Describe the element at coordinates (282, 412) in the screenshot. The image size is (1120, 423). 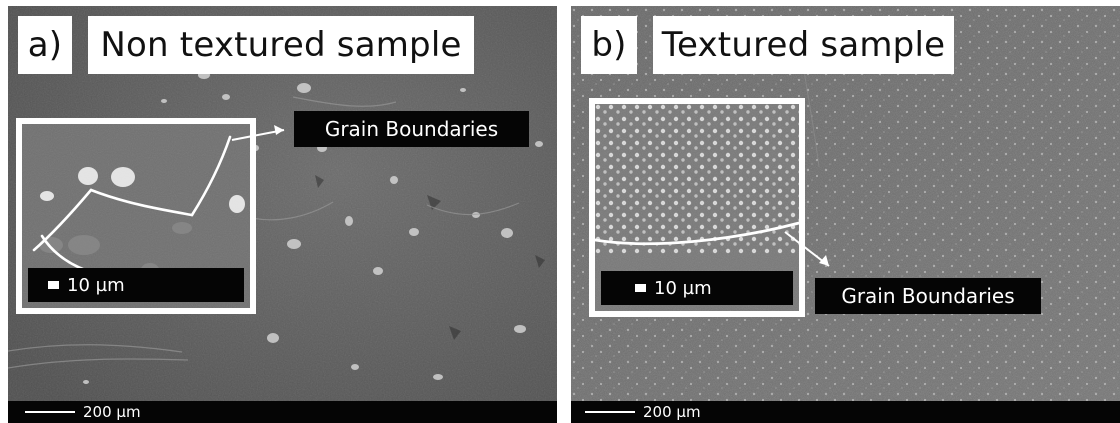
I see `non-textured-scale-bar: 200 µm` at that location.